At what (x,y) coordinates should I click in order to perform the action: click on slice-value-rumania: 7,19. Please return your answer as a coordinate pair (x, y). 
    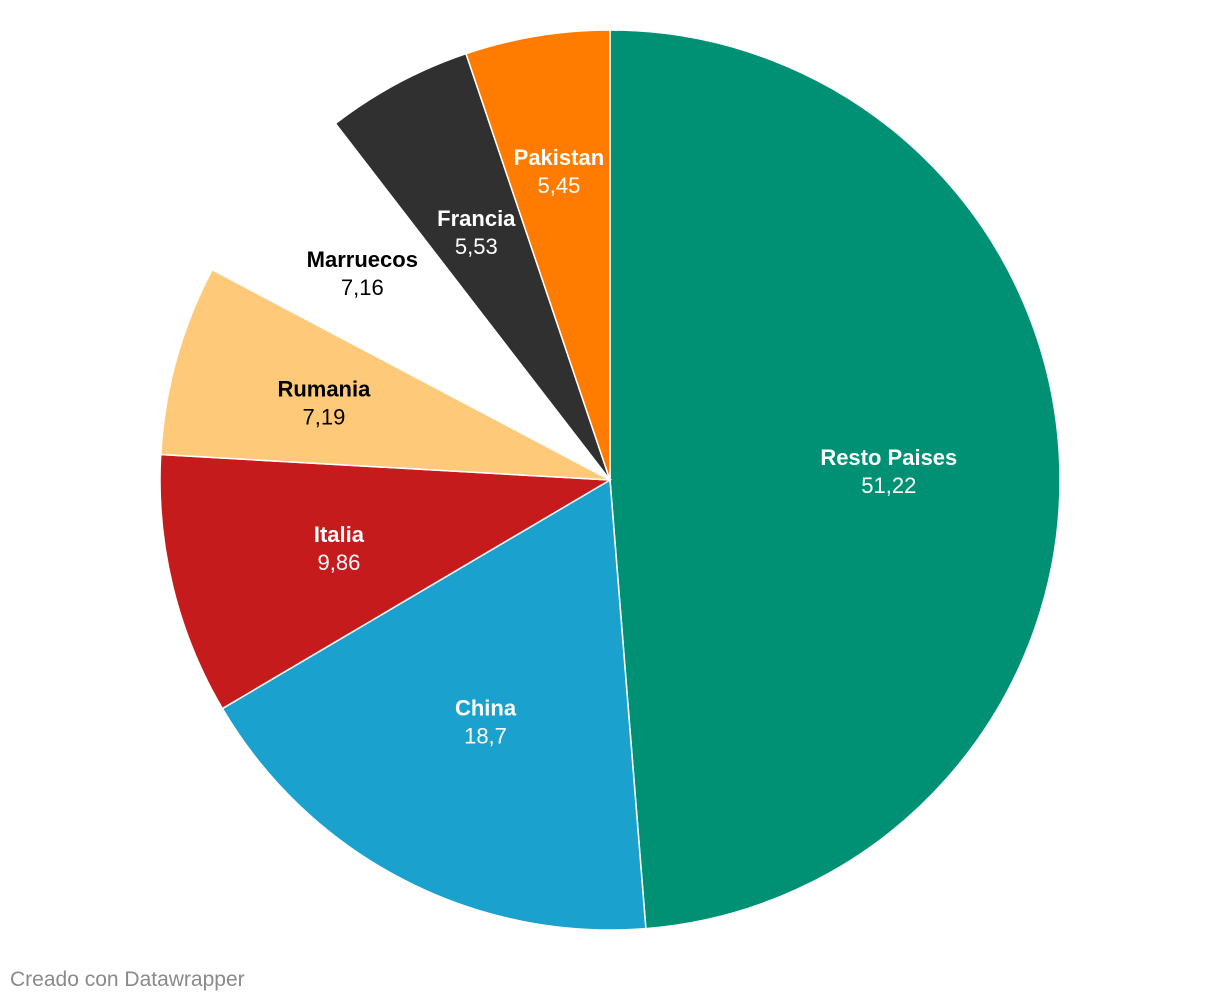
    Looking at the image, I should click on (323, 416).